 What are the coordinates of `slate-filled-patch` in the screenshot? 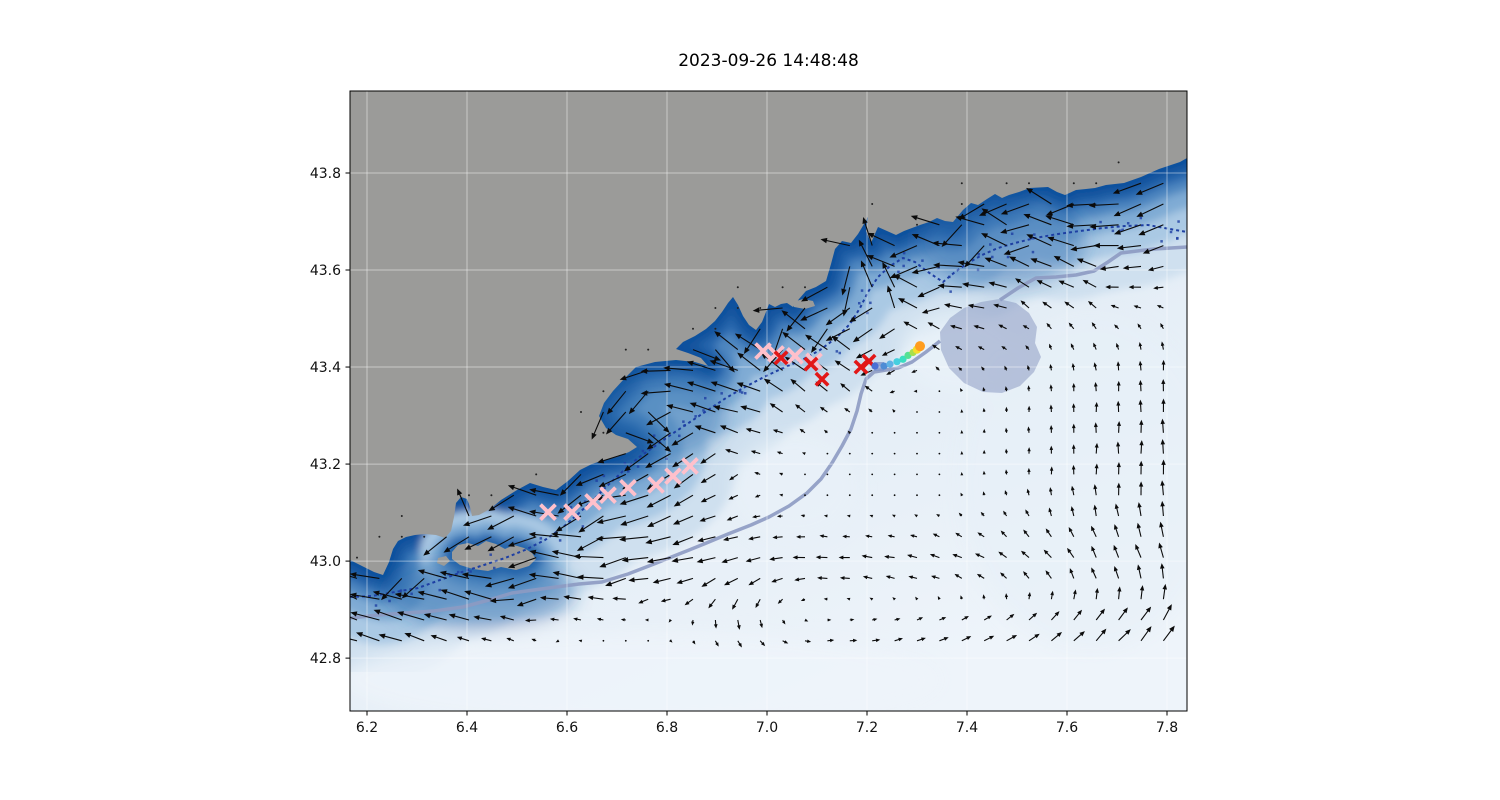 It's located at (990, 346).